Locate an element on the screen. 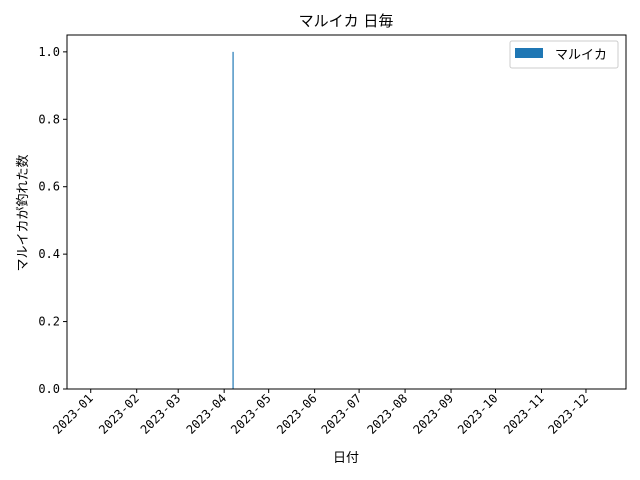 This screenshot has width=640, height=480. legend-label: マルイカ is located at coordinates (581, 55).